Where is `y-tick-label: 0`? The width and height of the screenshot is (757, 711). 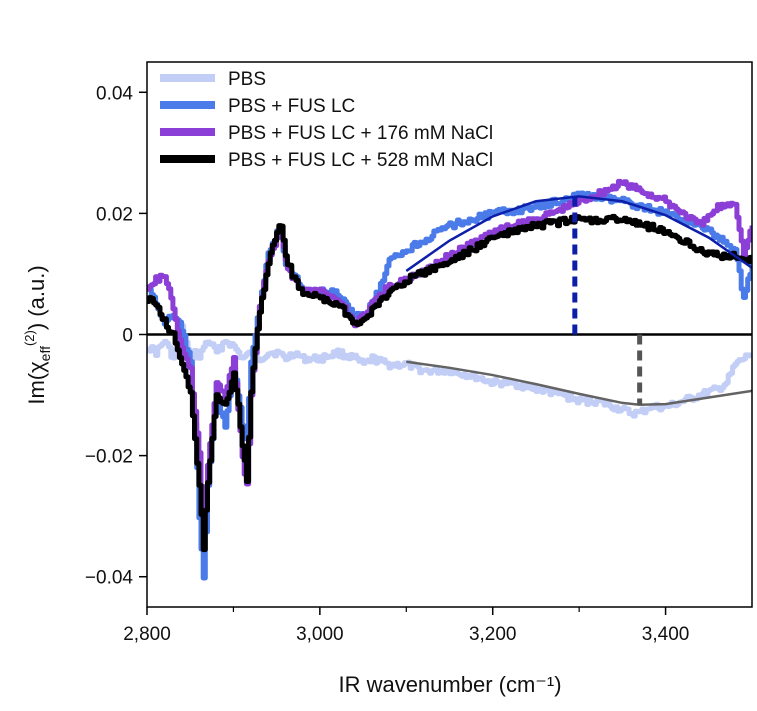 y-tick-label: 0 is located at coordinates (127, 336).